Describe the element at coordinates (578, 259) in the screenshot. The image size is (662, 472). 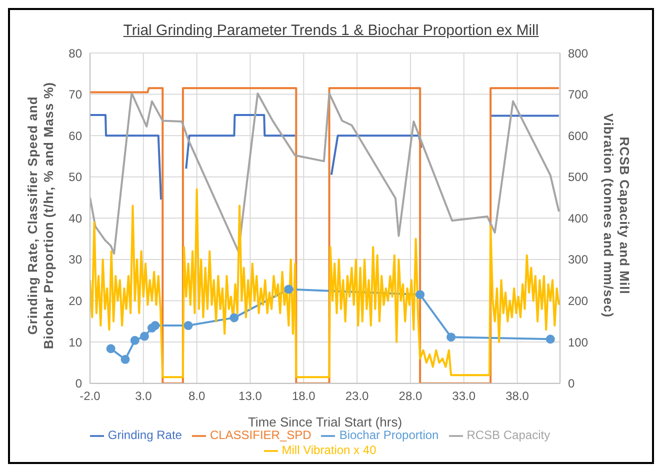
I see `y2-tick-label: 300` at that location.